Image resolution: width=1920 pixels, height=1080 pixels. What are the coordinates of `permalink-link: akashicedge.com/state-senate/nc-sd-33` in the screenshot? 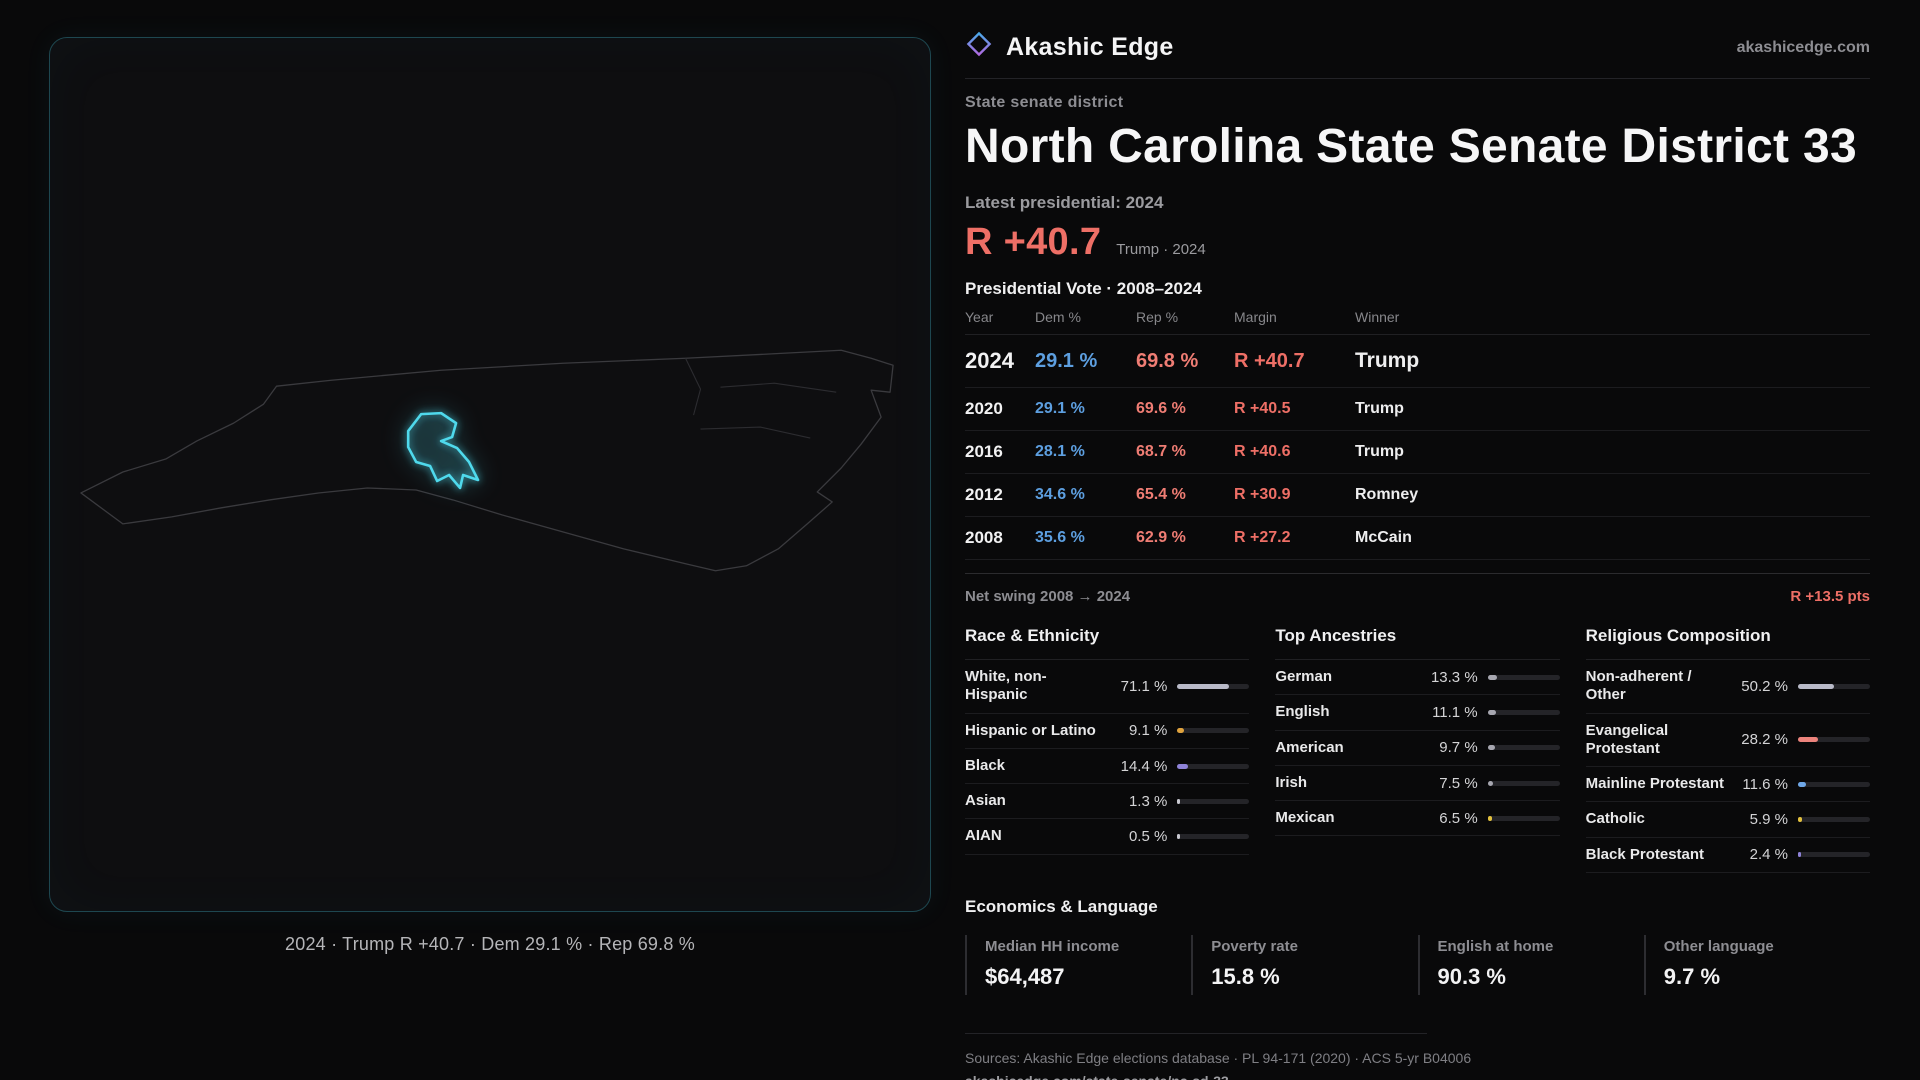 It's located at (1417, 1076).